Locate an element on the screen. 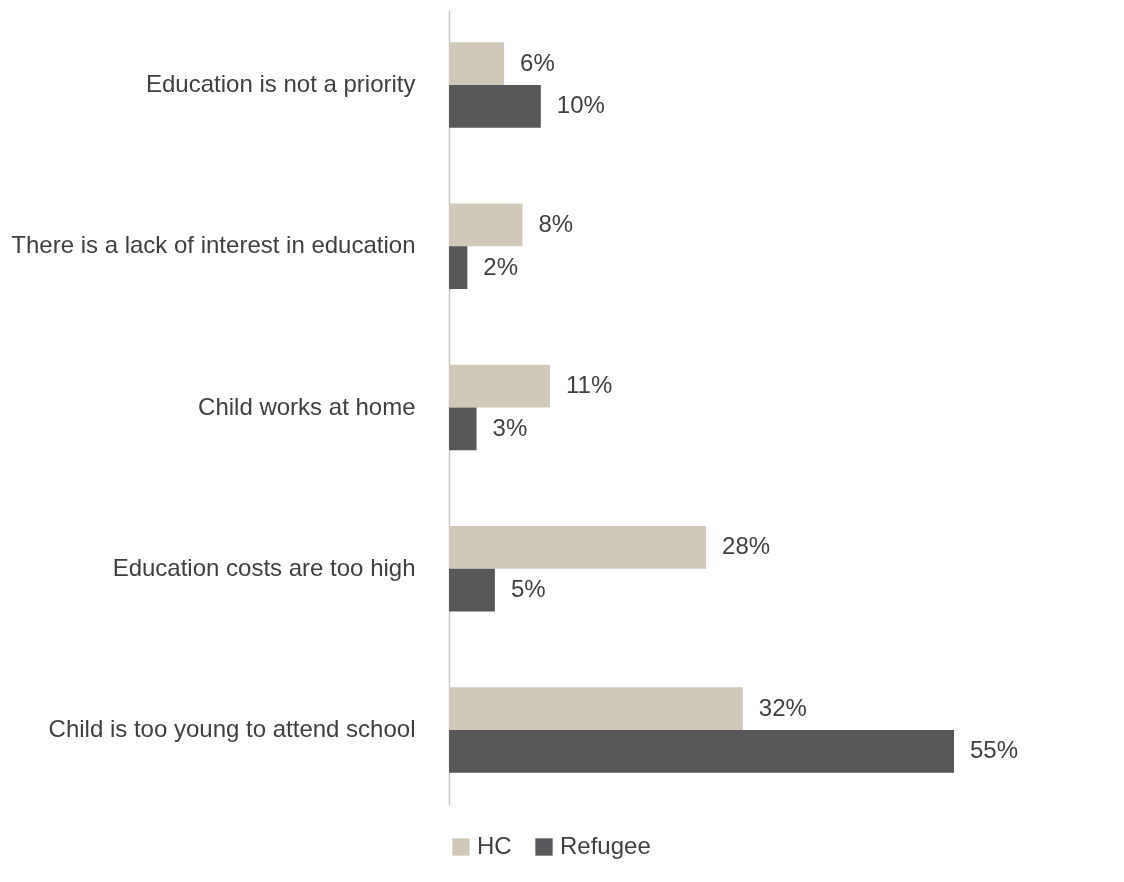  legend-label: Refugee is located at coordinates (605, 845).